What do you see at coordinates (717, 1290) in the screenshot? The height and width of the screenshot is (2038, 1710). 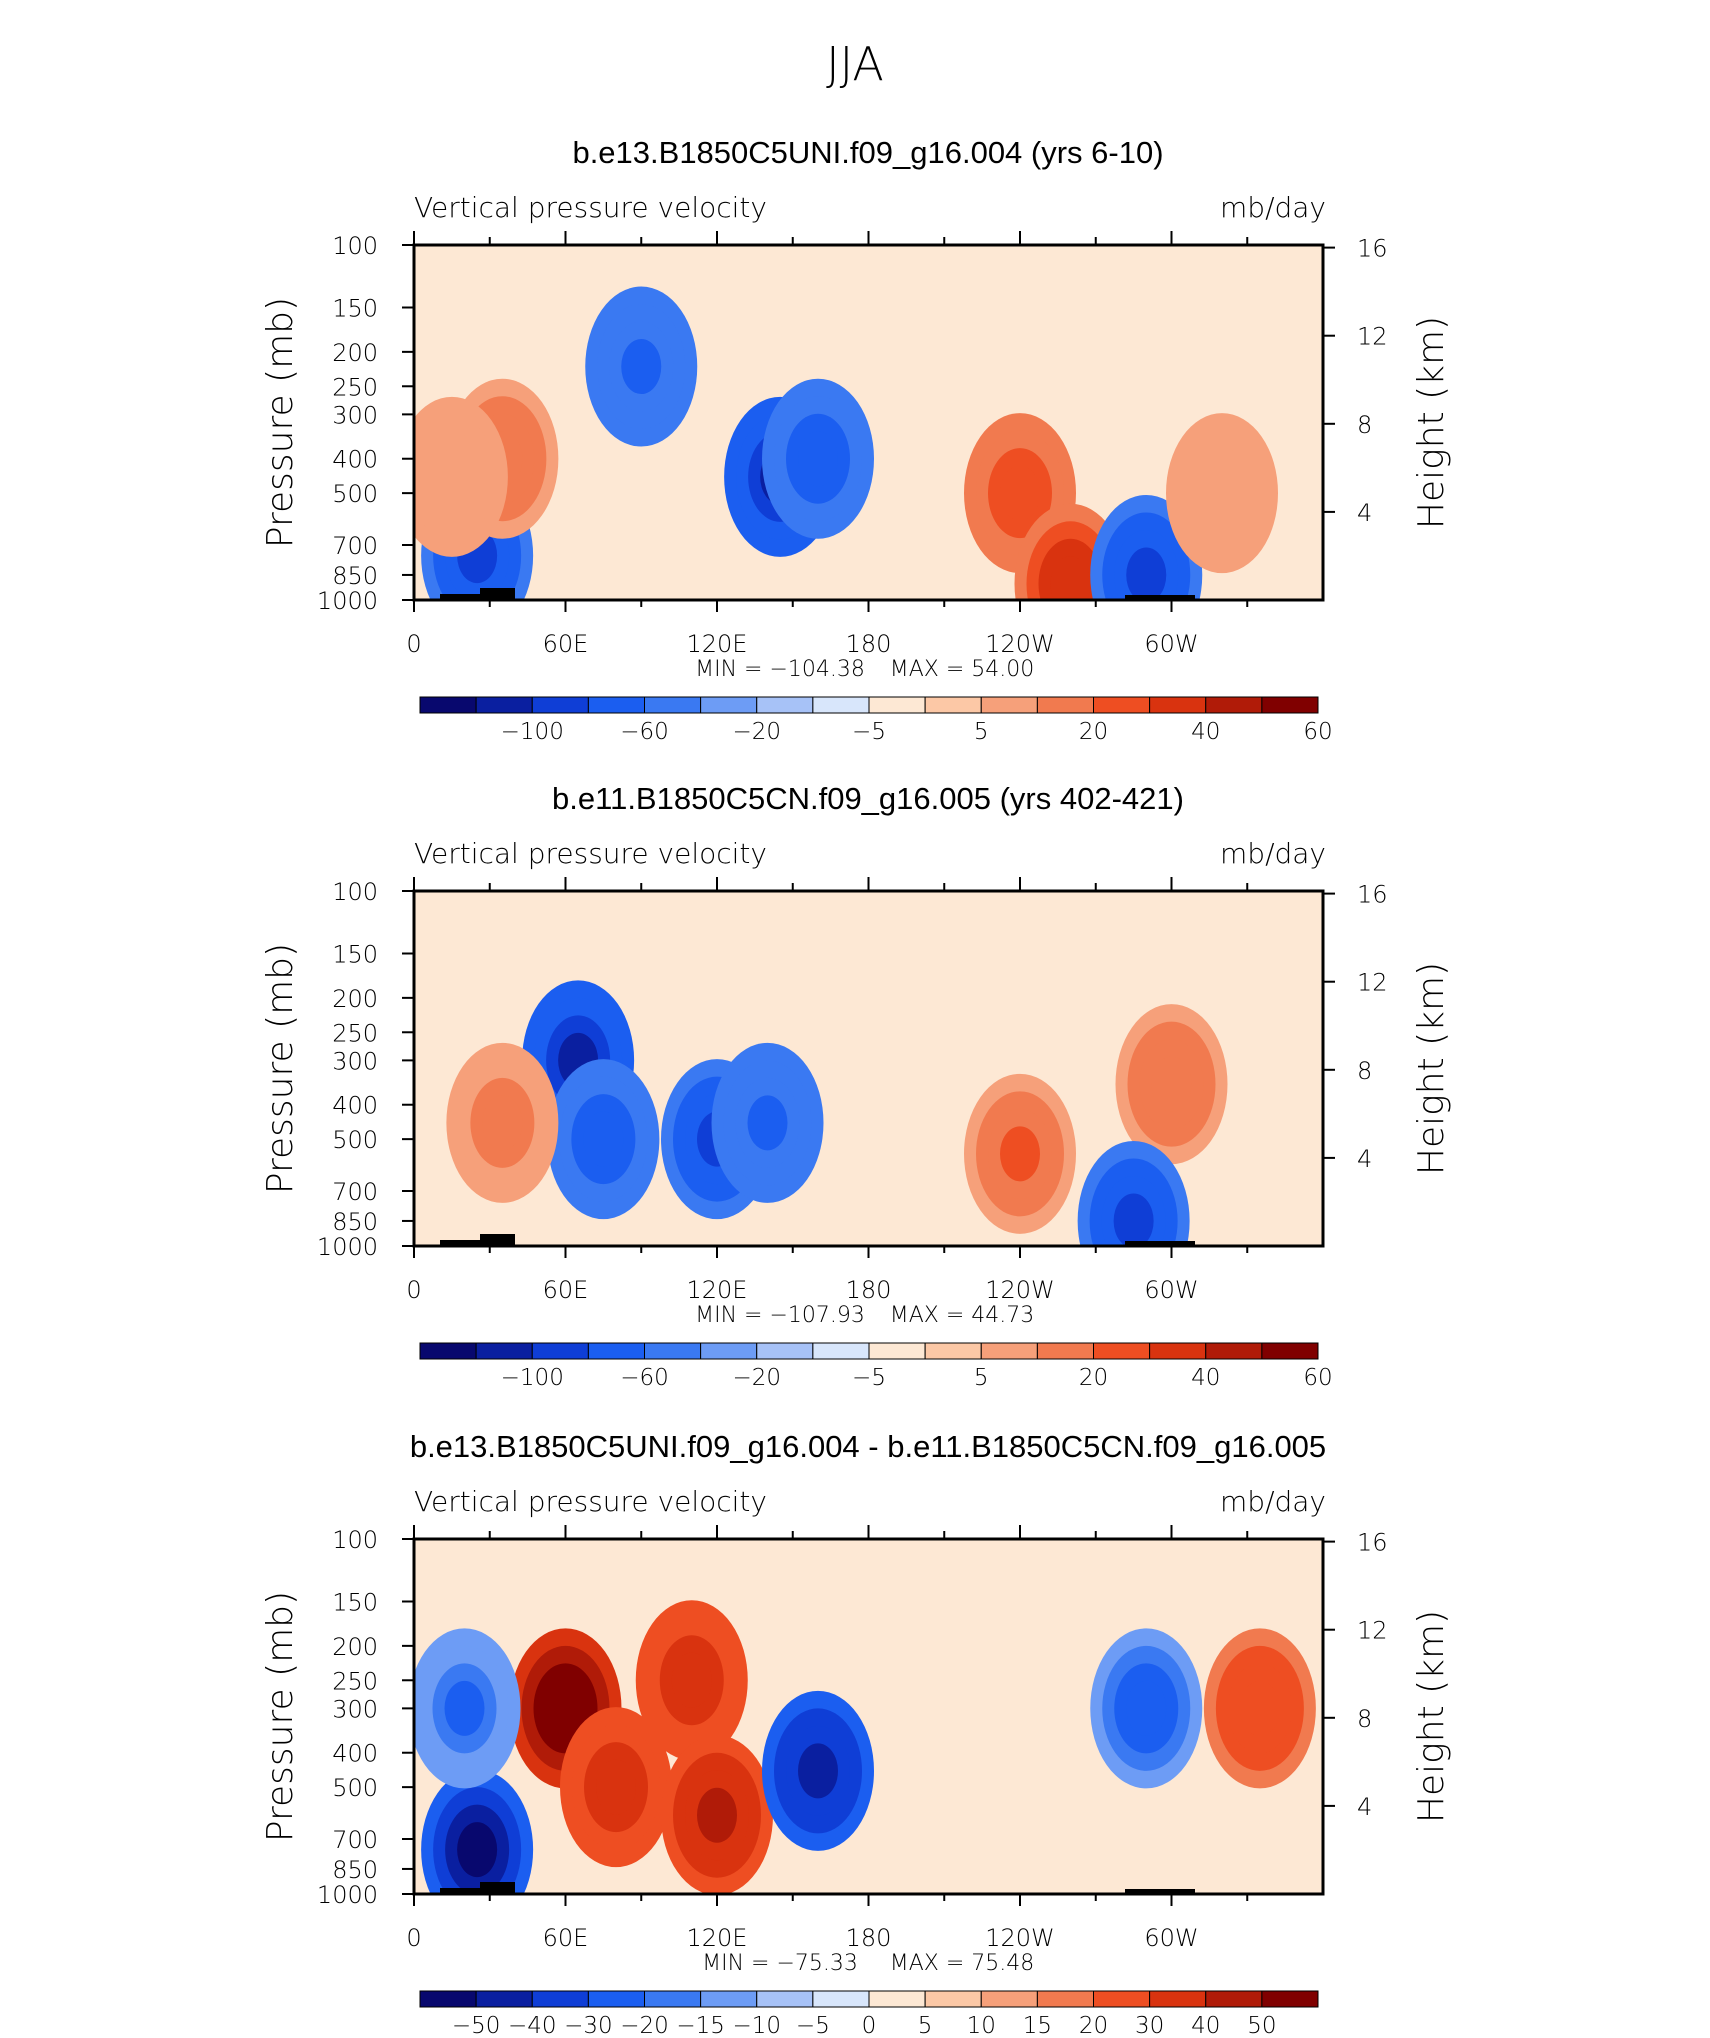 I see `x-tick-label: 120E` at bounding box center [717, 1290].